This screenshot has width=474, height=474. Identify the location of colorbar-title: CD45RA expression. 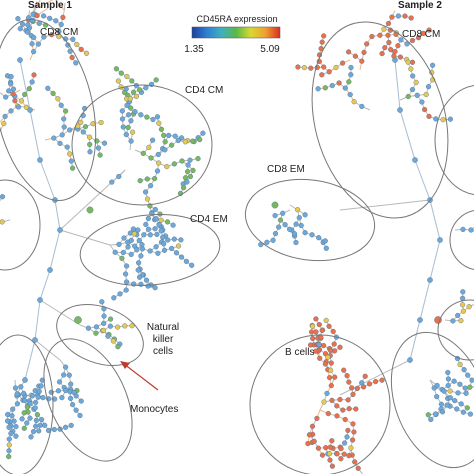
(236, 19).